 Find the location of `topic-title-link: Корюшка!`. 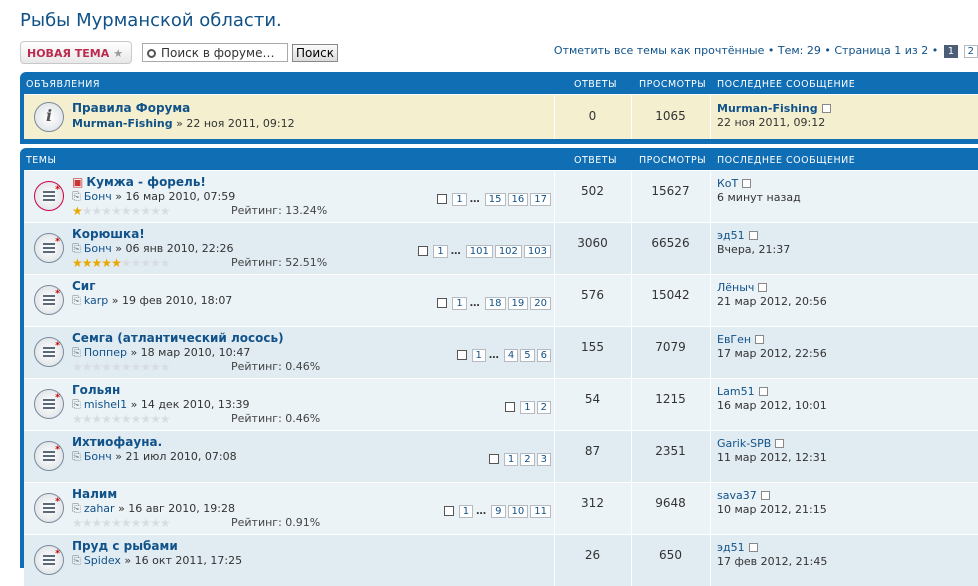

topic-title-link: Корюшка! is located at coordinates (108, 234).